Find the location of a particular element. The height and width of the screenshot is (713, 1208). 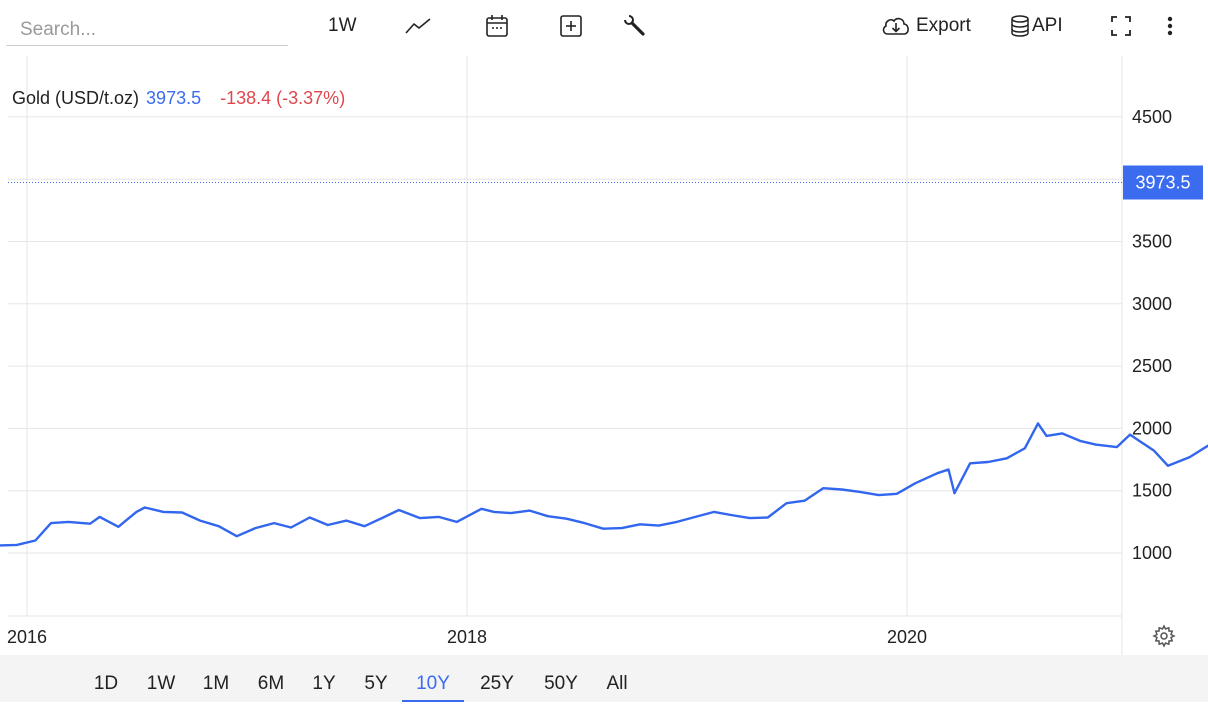

indicators-button is located at coordinates (635, 26).